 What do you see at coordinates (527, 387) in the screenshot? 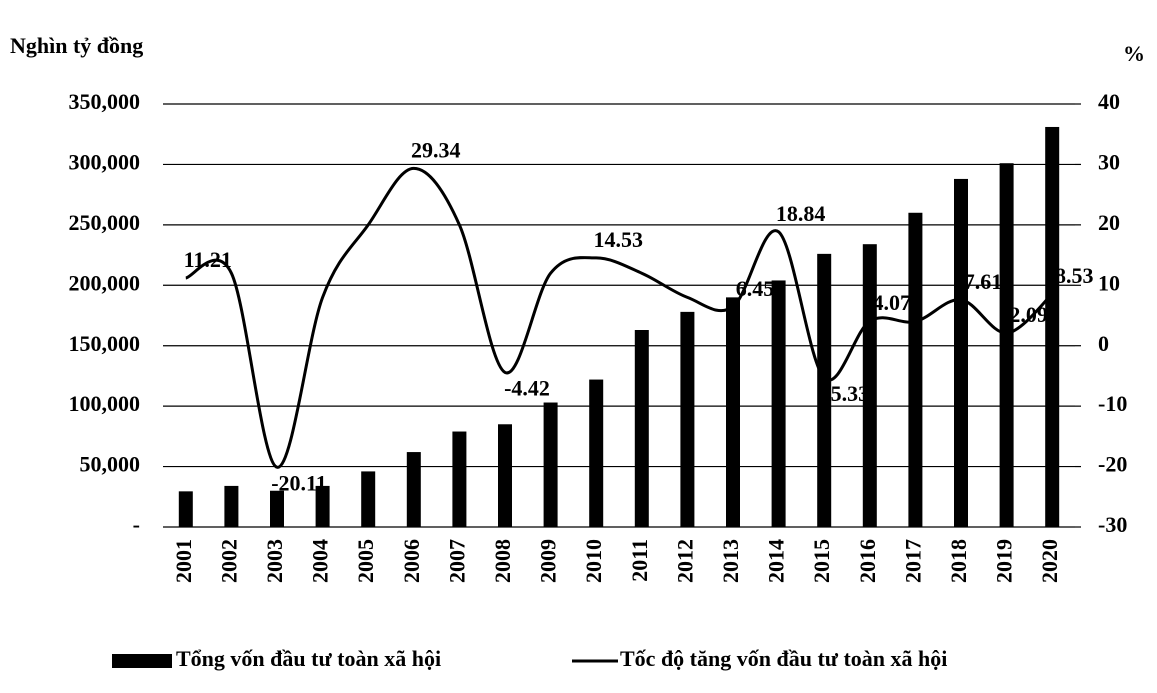
I see `data-label: -4.42` at bounding box center [527, 387].